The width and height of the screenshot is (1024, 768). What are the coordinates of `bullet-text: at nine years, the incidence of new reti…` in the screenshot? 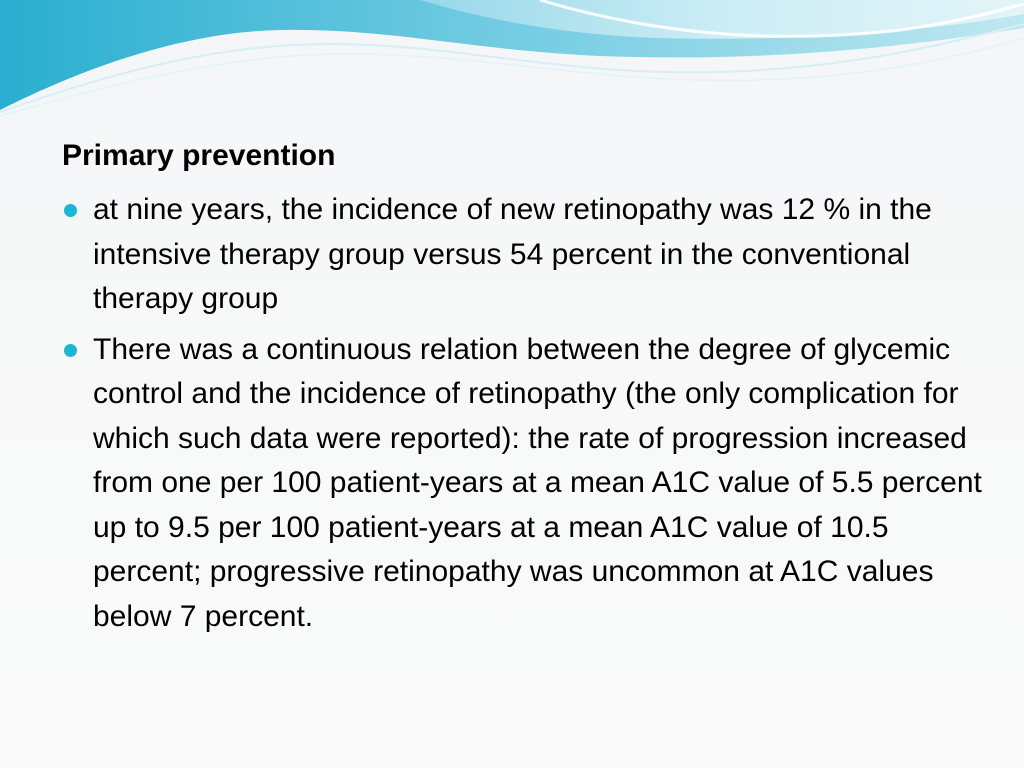 It's located at (512, 254).